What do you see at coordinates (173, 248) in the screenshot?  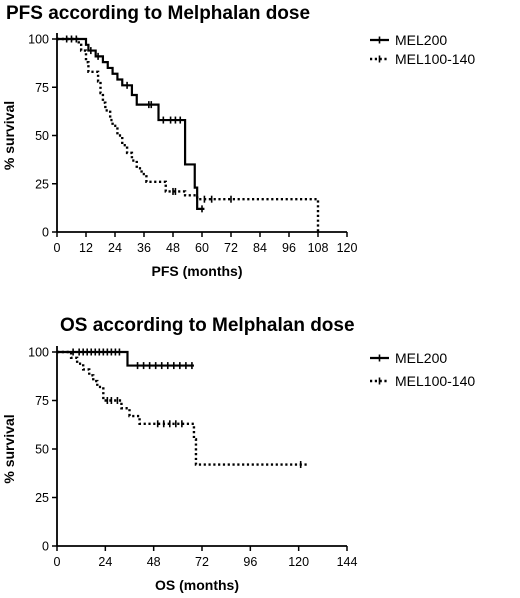 I see `chart-0-x-tick-label-48: 48` at bounding box center [173, 248].